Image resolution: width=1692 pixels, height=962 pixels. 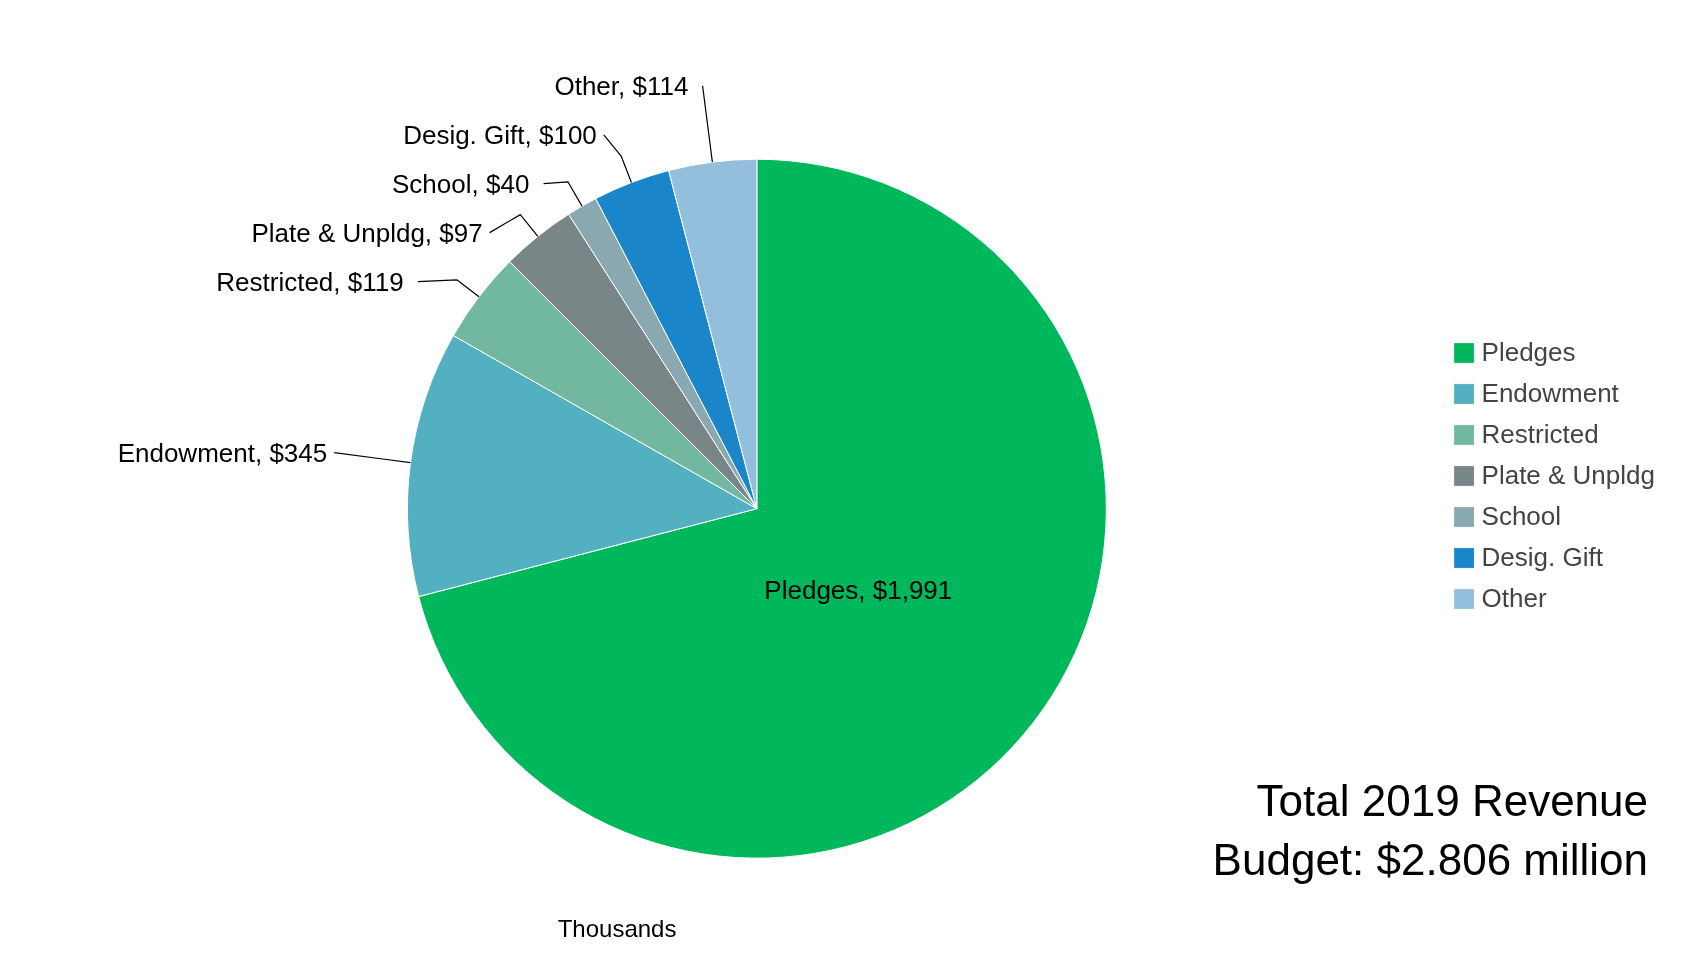 What do you see at coordinates (1568, 475) in the screenshot?
I see `legend-label: Plate & Unpldg` at bounding box center [1568, 475].